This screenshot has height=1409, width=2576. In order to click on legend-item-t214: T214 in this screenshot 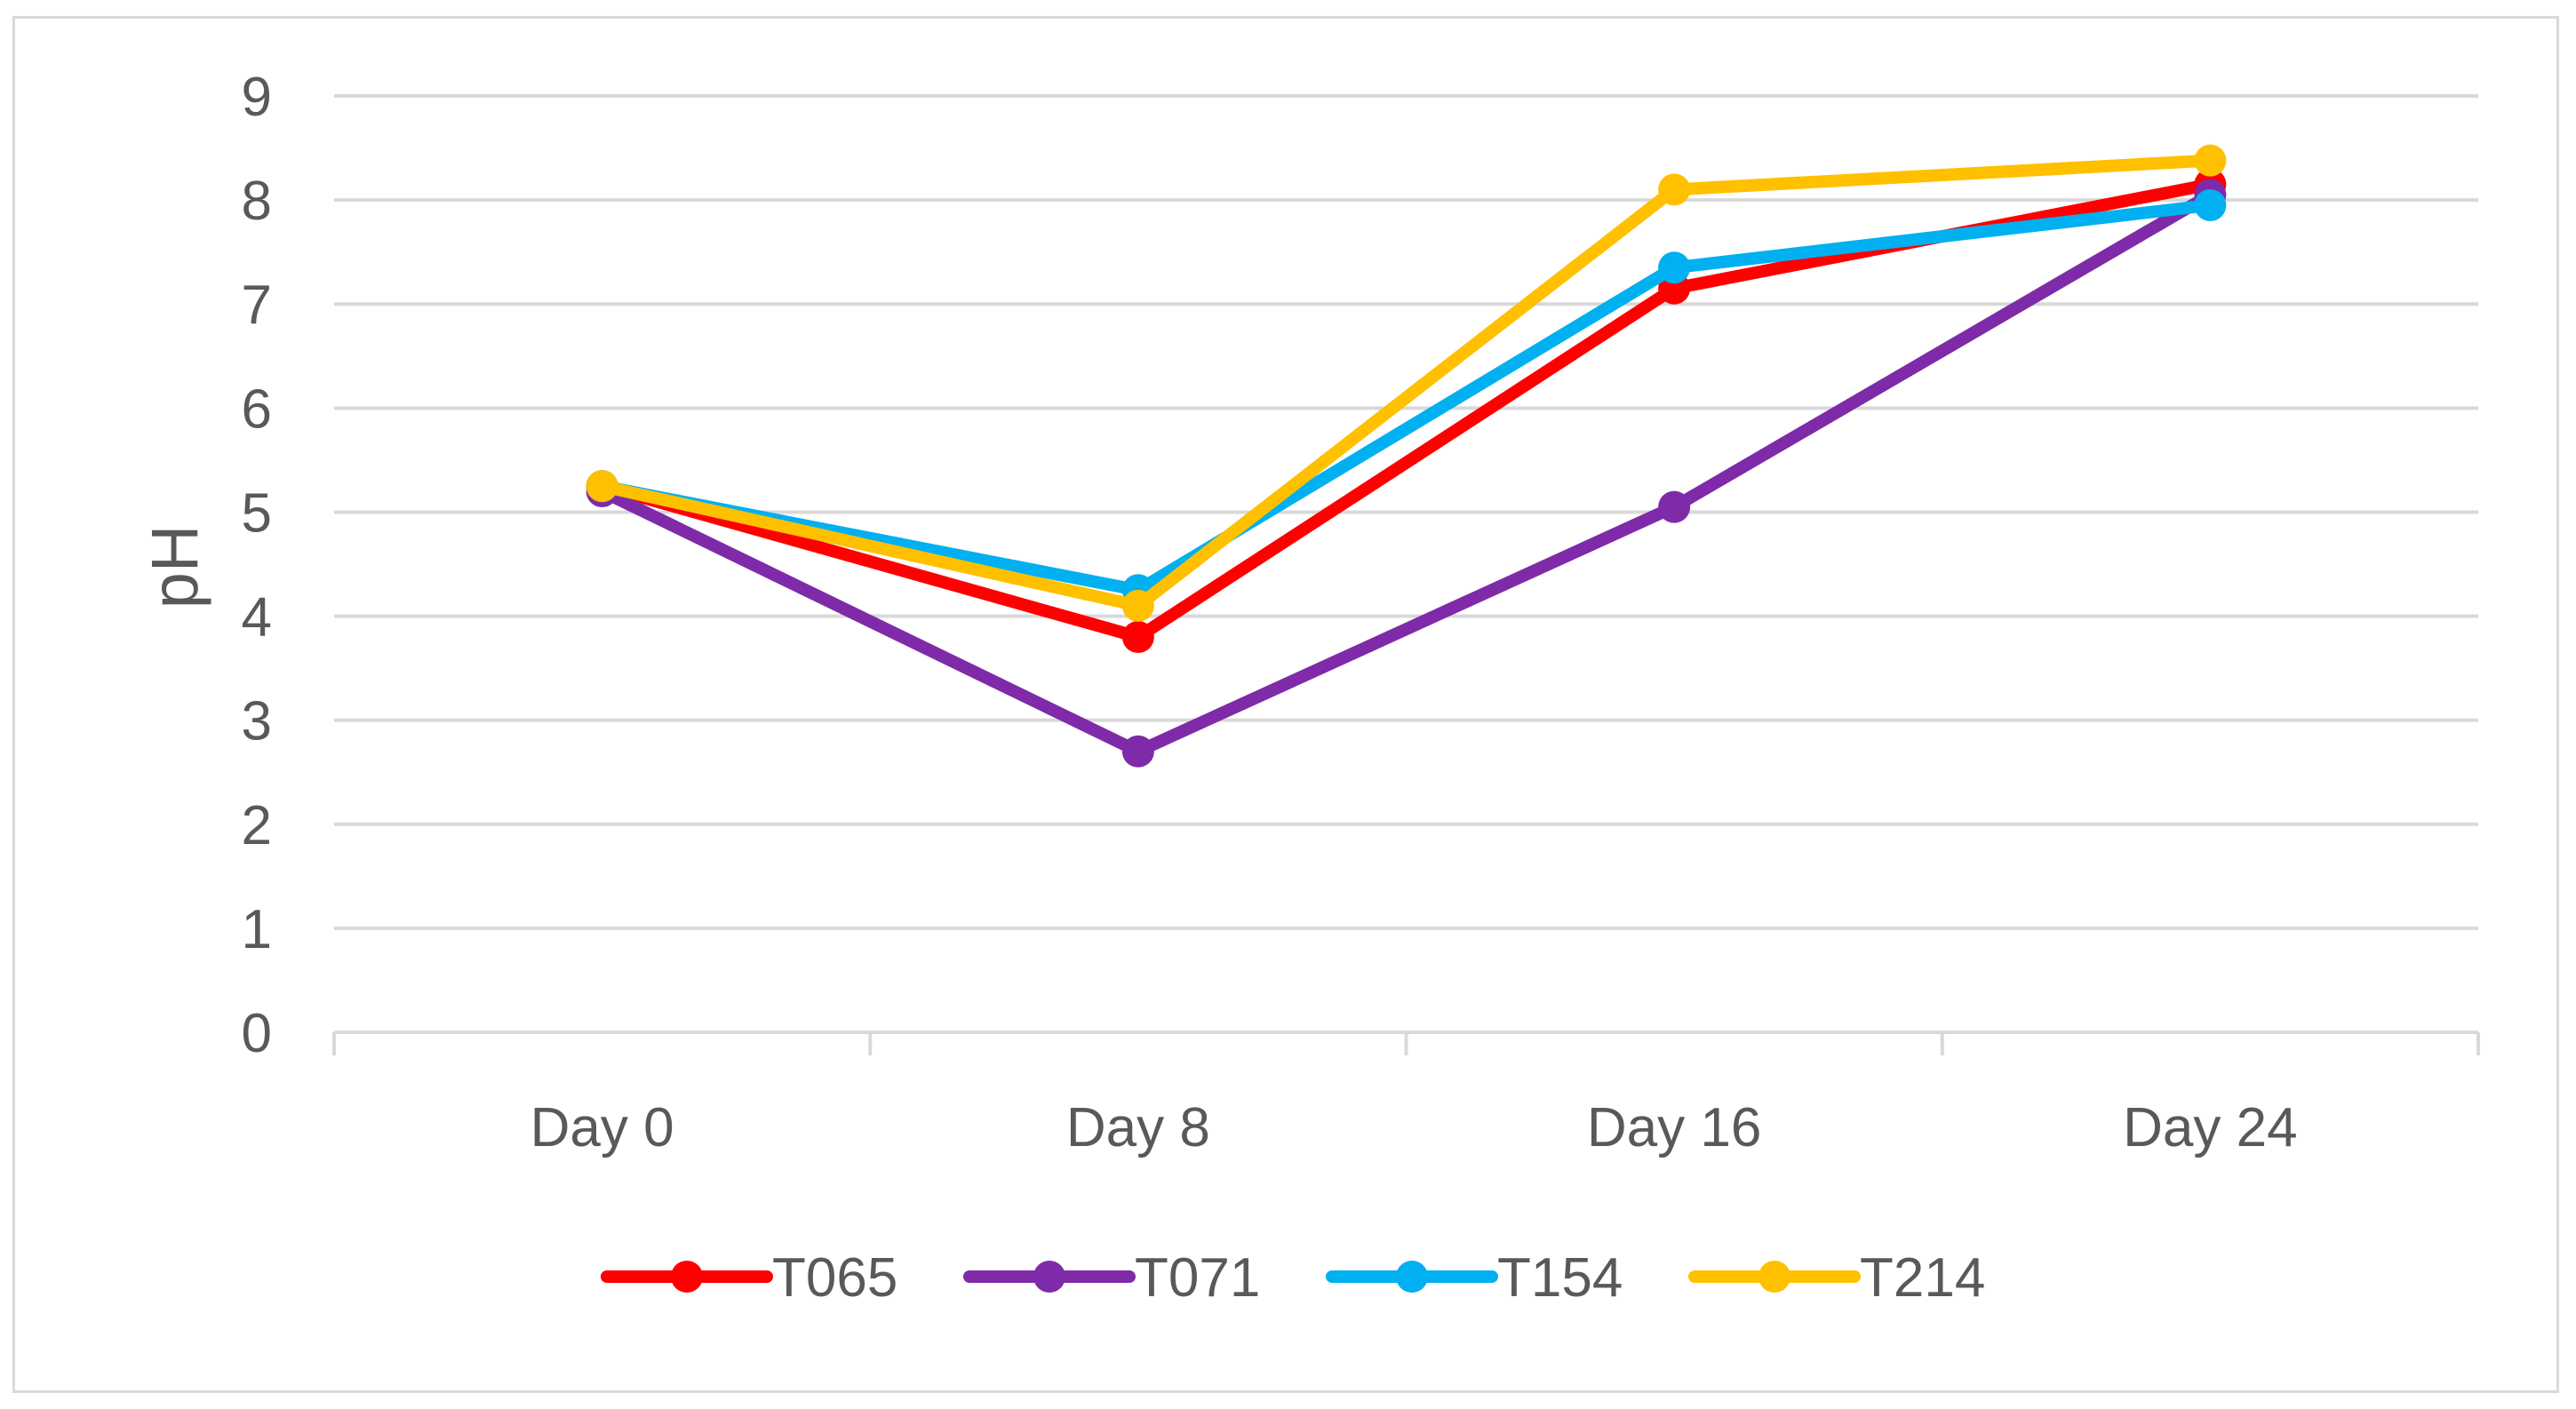, I will do `click(1837, 1278)`.